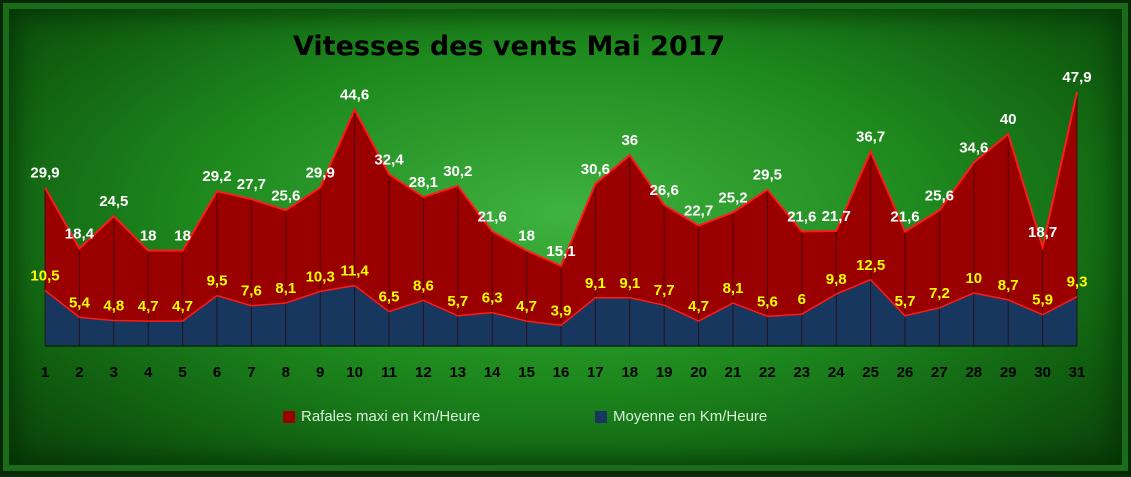  What do you see at coordinates (285, 288) in the screenshot?
I see `data-label-moyenne-8: 8,1` at bounding box center [285, 288].